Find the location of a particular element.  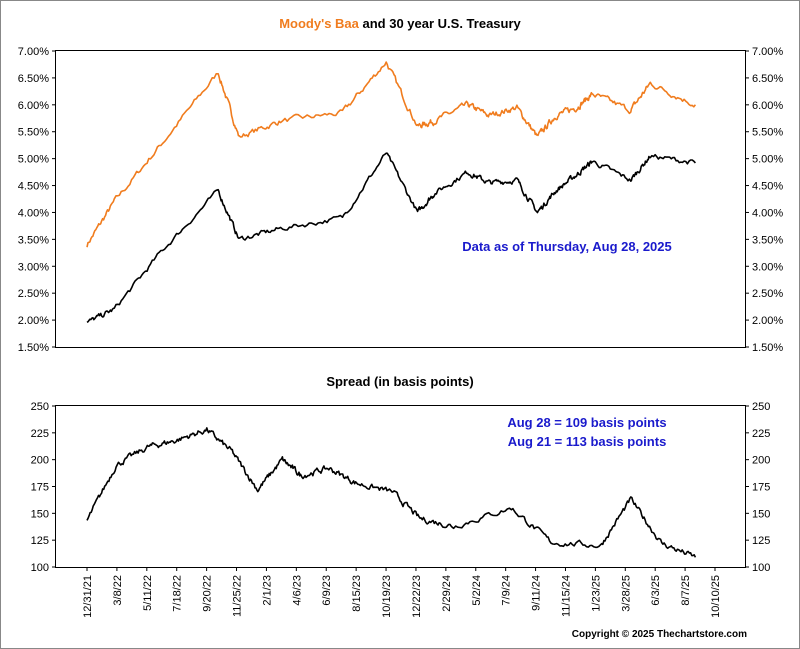

top-ytick-label-left: 2.50% is located at coordinates (33, 294).